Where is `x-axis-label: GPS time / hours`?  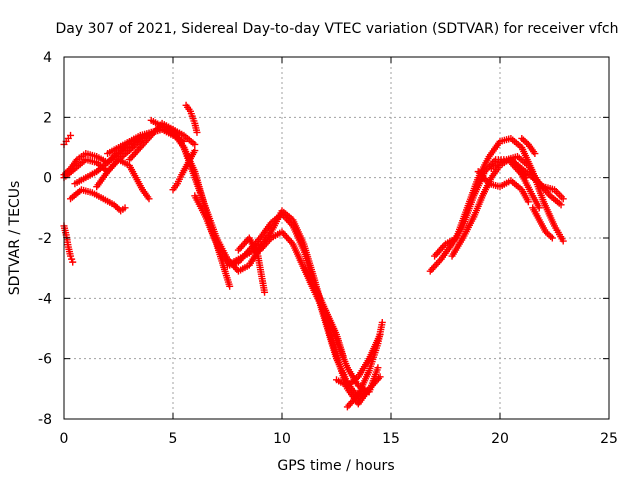
x-axis-label: GPS time / hours is located at coordinates (335, 466).